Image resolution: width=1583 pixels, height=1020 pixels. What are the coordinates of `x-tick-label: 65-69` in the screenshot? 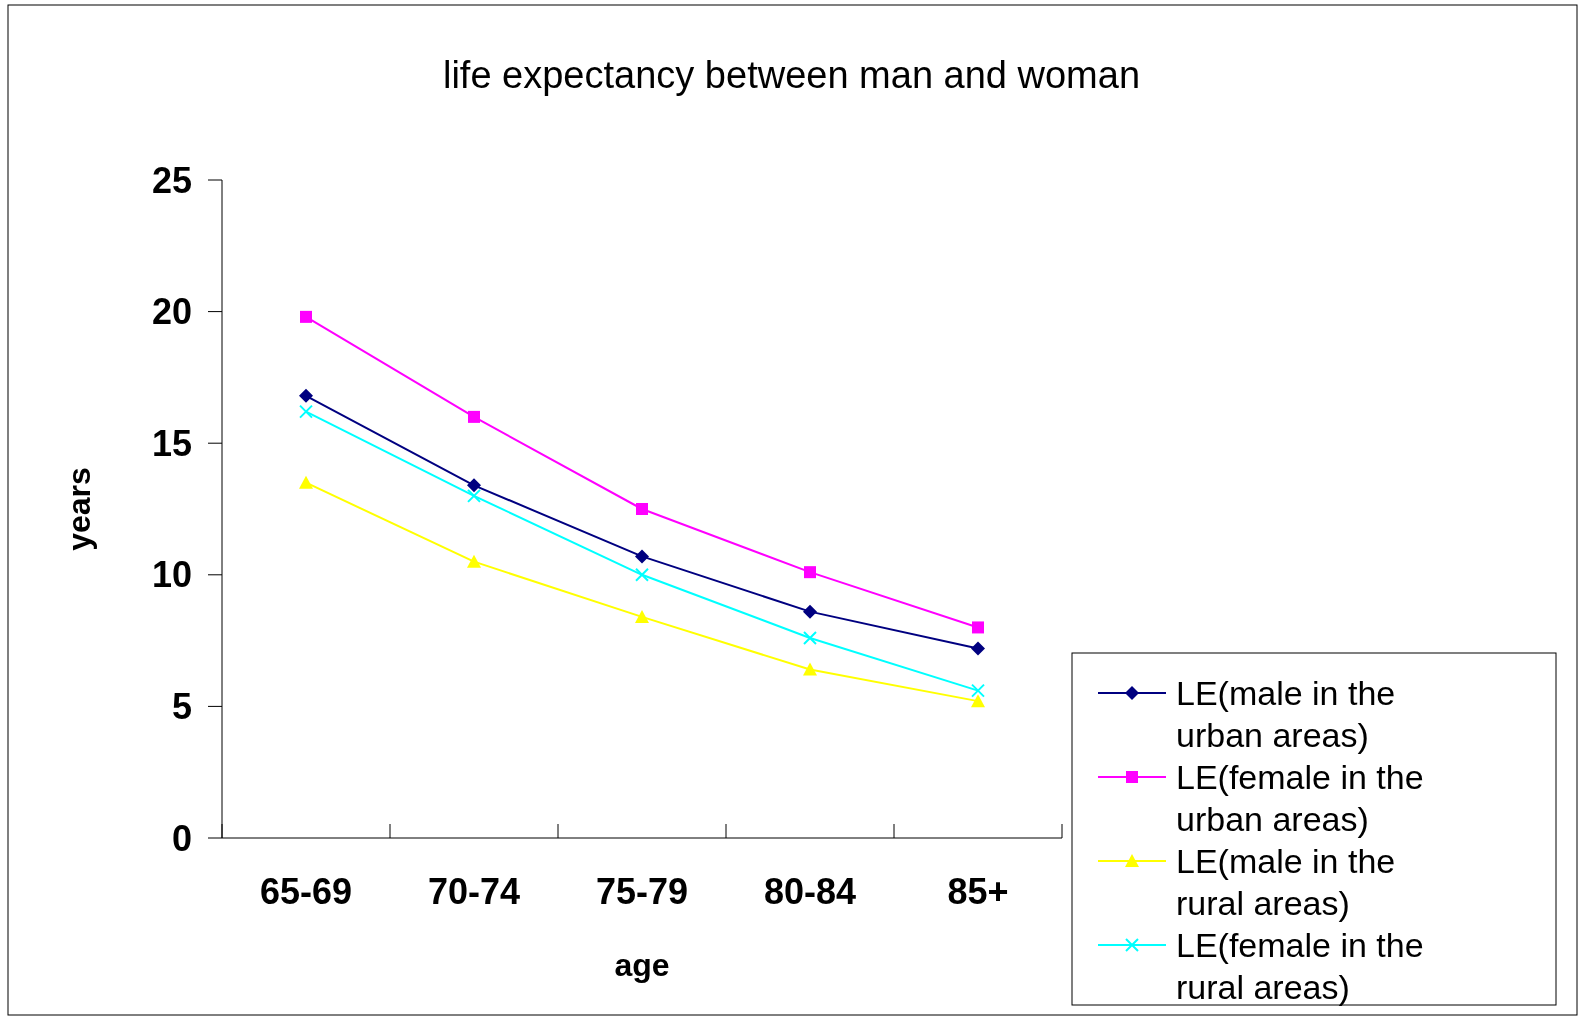 It's located at (306, 891).